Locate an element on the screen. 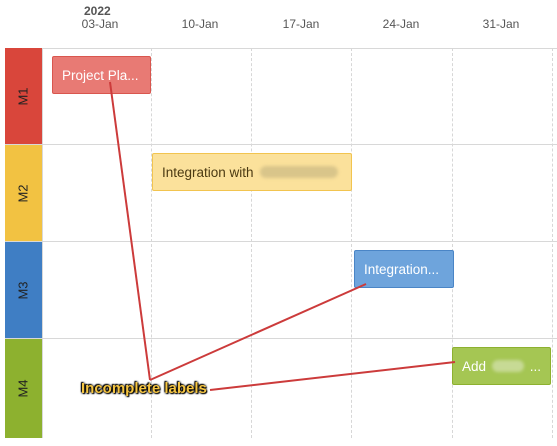  timeline-header: 2022 03-Jan 10-Jan 17-Jan 24-Jan 31-Jan is located at coordinates (278, 24).